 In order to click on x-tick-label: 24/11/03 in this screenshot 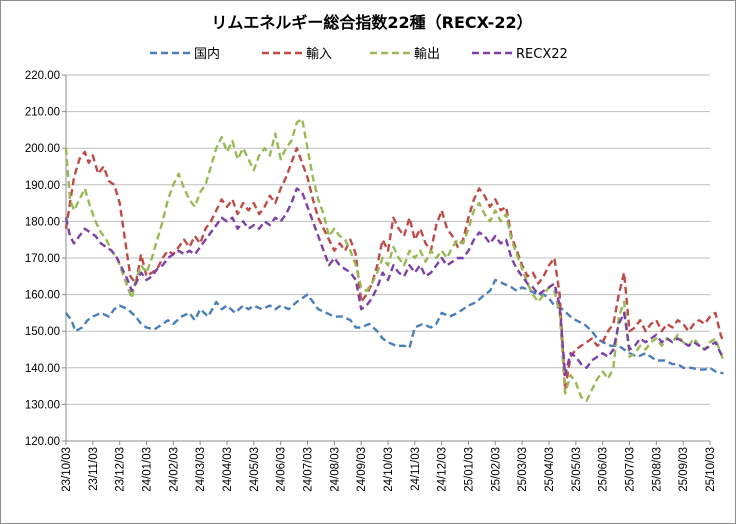, I will do `click(416, 469)`.